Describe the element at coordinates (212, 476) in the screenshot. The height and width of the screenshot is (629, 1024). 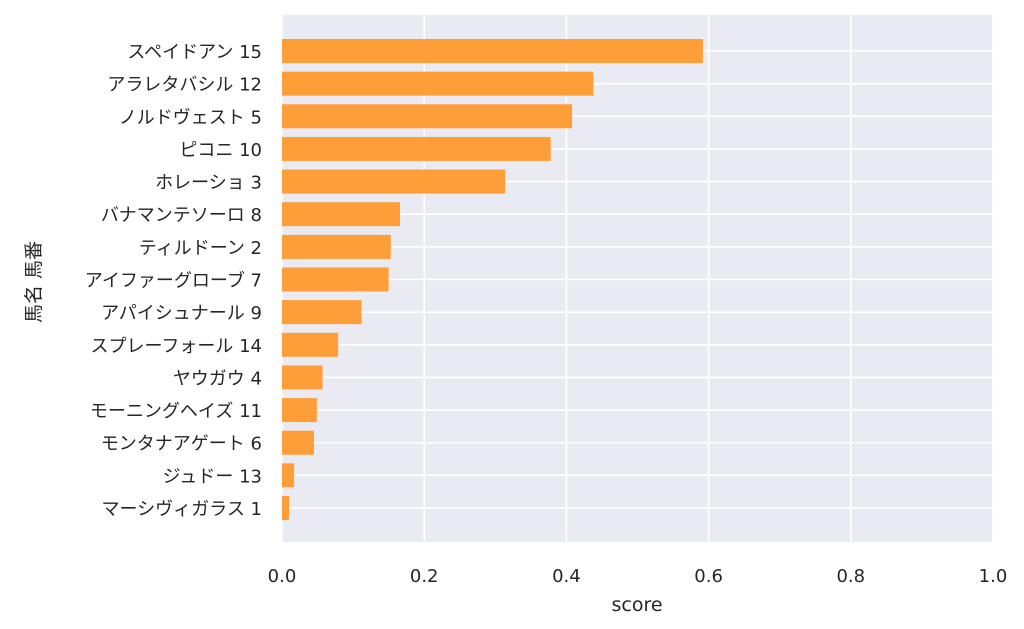
I see `y-tick-label: ジュドー 13` at that location.